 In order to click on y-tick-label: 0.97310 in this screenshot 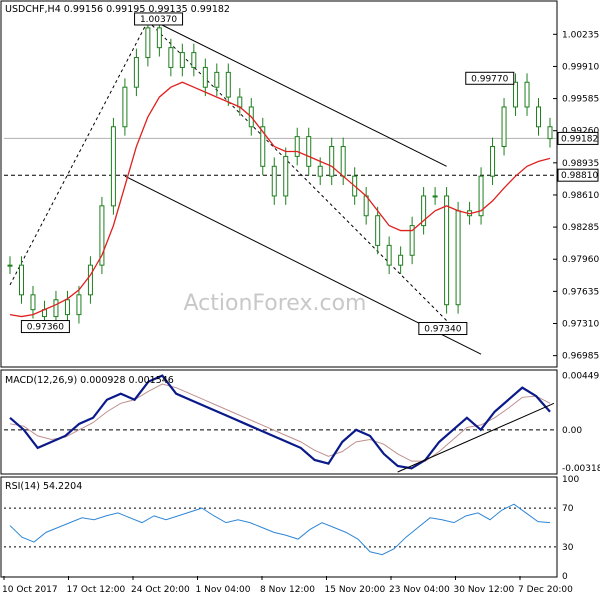, I will do `click(580, 324)`.